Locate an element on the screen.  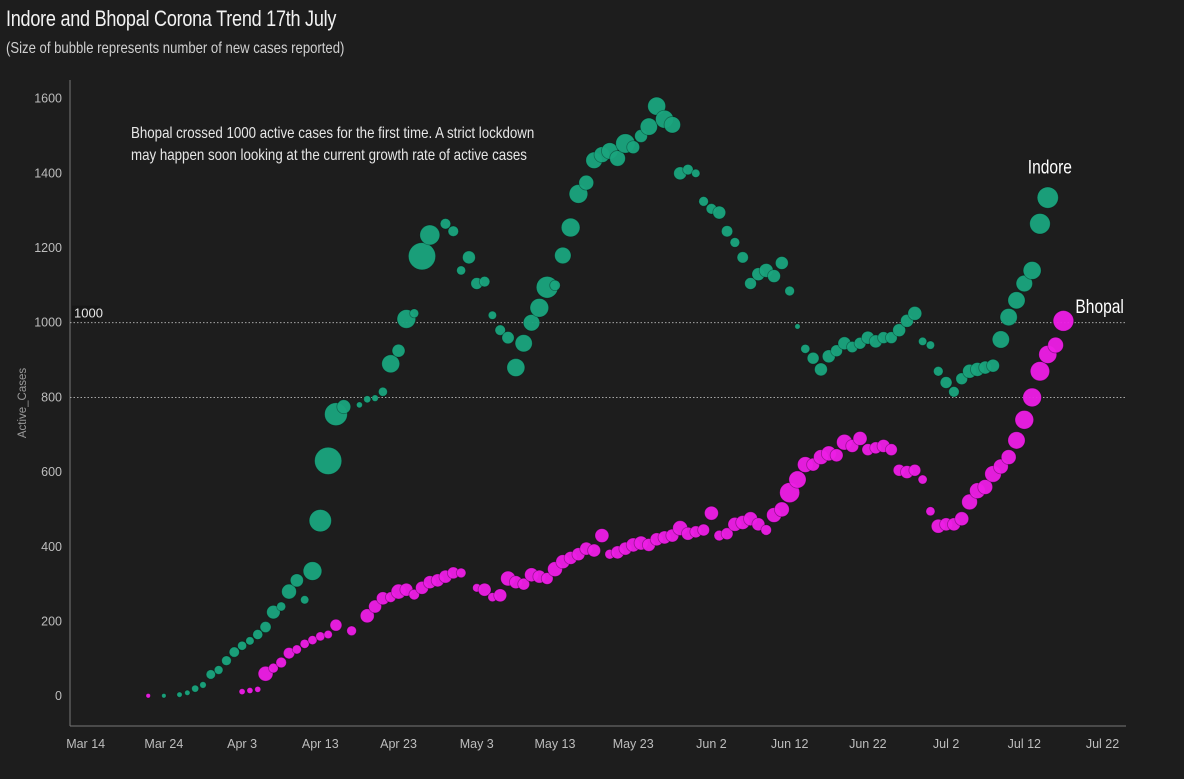
y-tick-label: 0 is located at coordinates (58, 696).